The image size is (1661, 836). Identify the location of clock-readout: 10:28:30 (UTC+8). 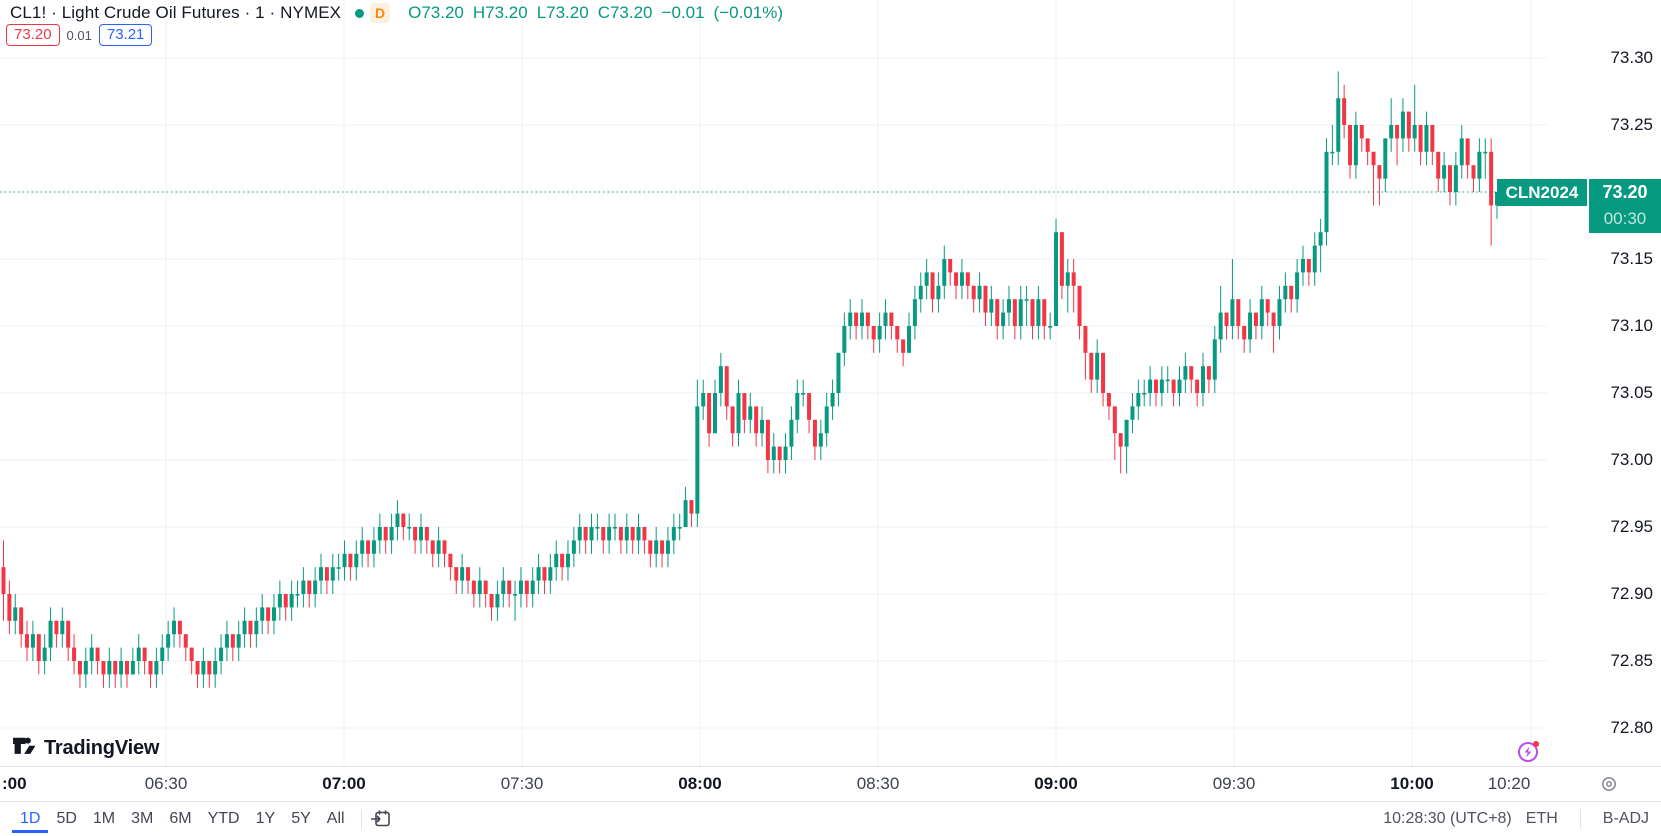
(1447, 818).